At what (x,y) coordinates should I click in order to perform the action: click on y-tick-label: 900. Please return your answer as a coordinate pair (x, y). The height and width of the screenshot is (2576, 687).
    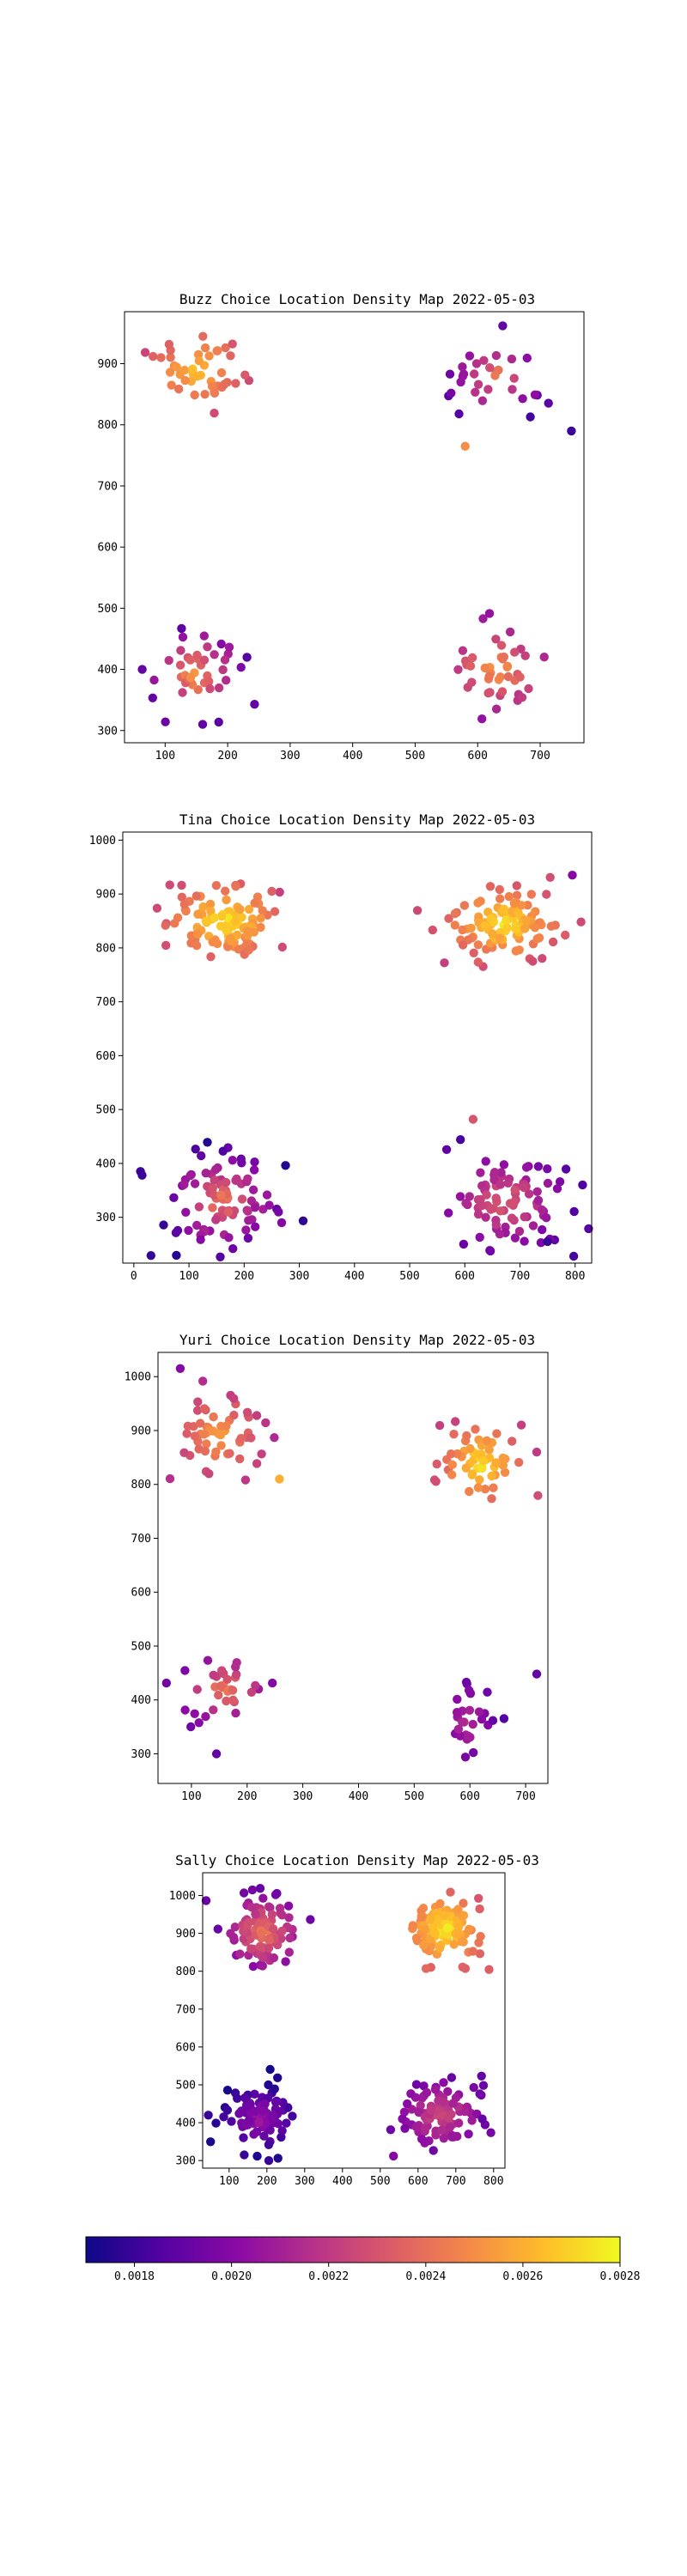
    Looking at the image, I should click on (106, 896).